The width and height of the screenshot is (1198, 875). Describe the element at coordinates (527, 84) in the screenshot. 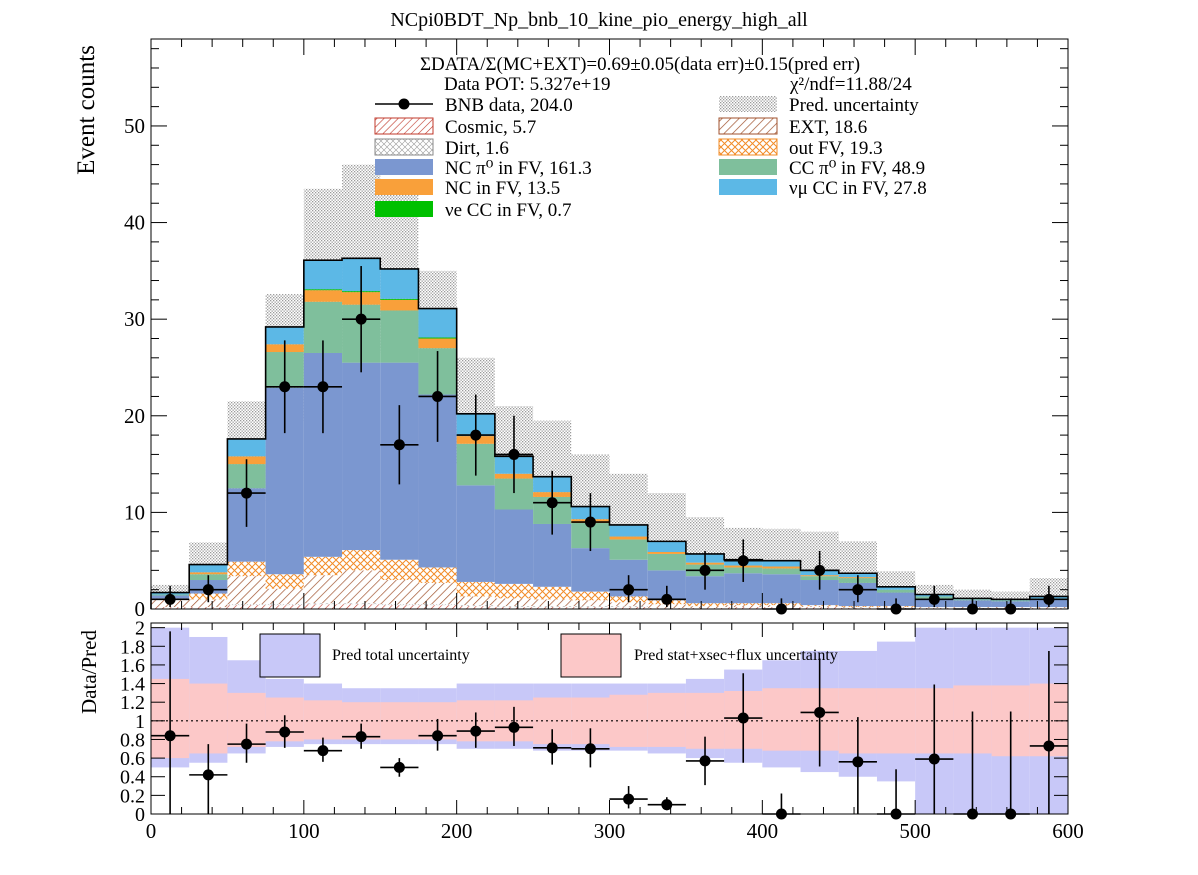

I see `pot-text: Data POT: 5.327e+19` at that location.